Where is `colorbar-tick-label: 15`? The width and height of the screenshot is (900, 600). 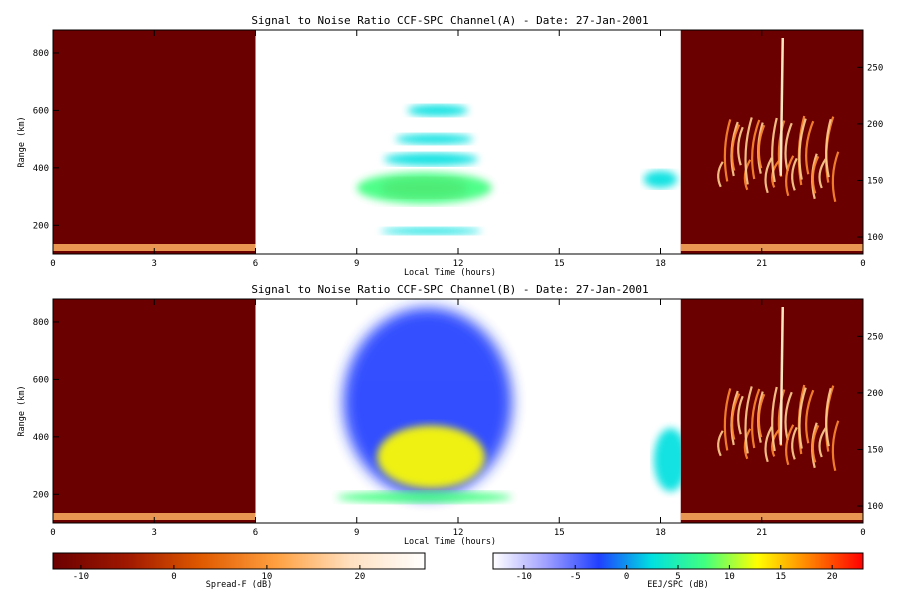
colorbar-tick-label: 15 is located at coordinates (780, 577).